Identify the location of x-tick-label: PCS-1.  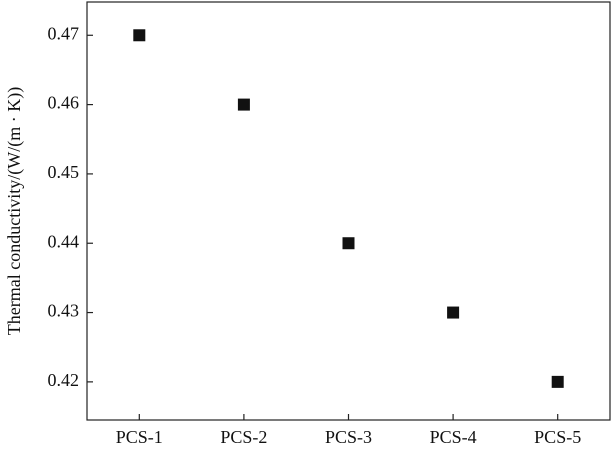
(139, 437).